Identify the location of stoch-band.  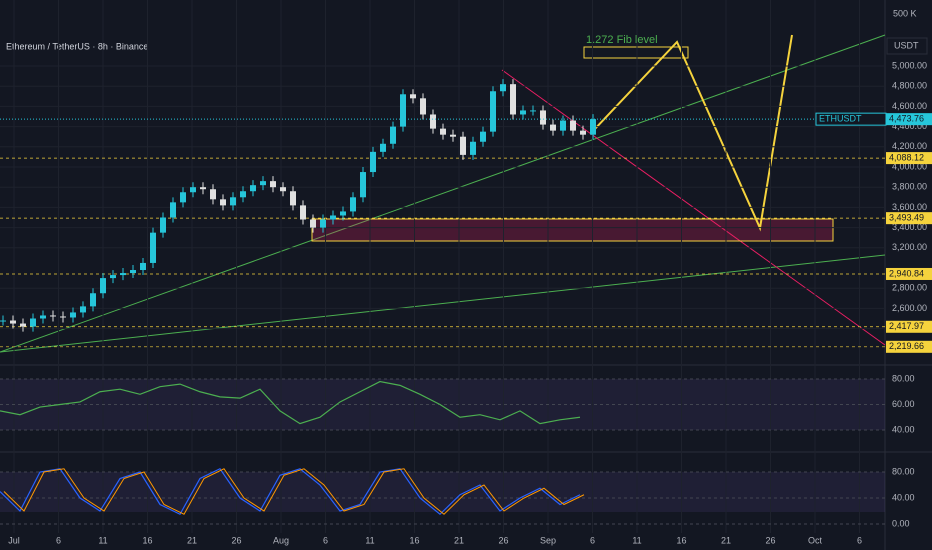
(442, 492).